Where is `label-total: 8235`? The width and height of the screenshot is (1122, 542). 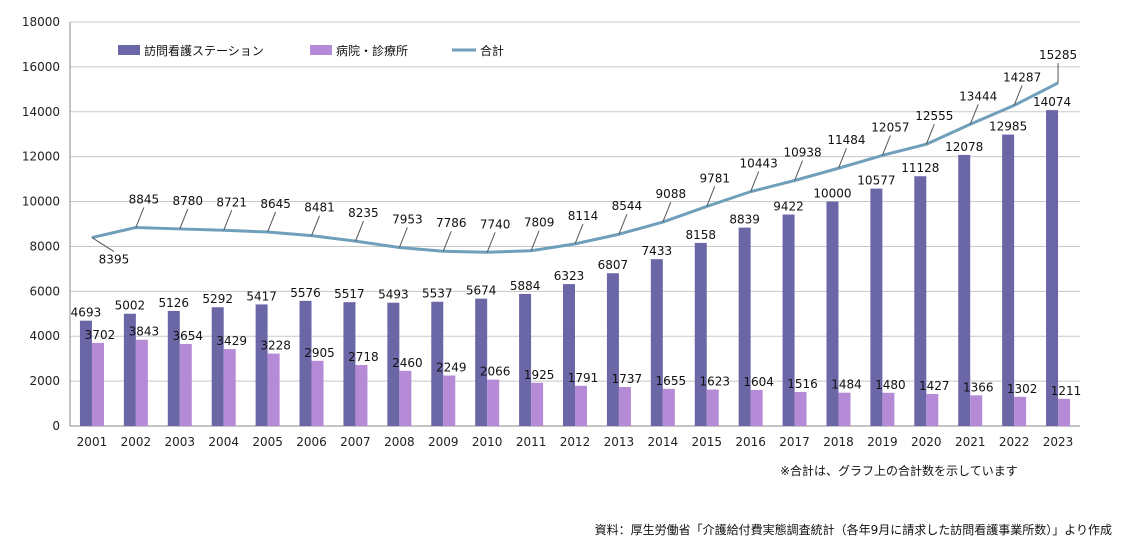
label-total: 8235 is located at coordinates (363, 213).